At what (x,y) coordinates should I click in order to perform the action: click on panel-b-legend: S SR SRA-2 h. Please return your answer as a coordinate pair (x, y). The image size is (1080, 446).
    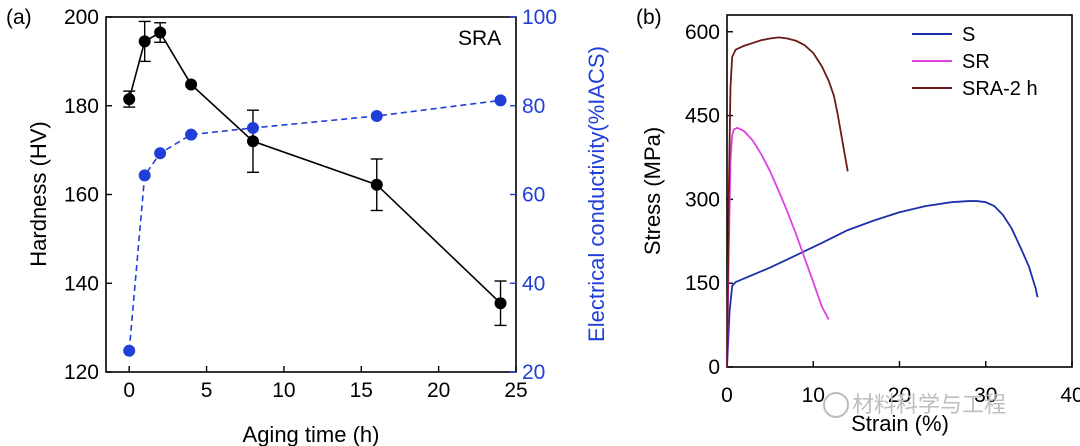
    Looking at the image, I should click on (975, 62).